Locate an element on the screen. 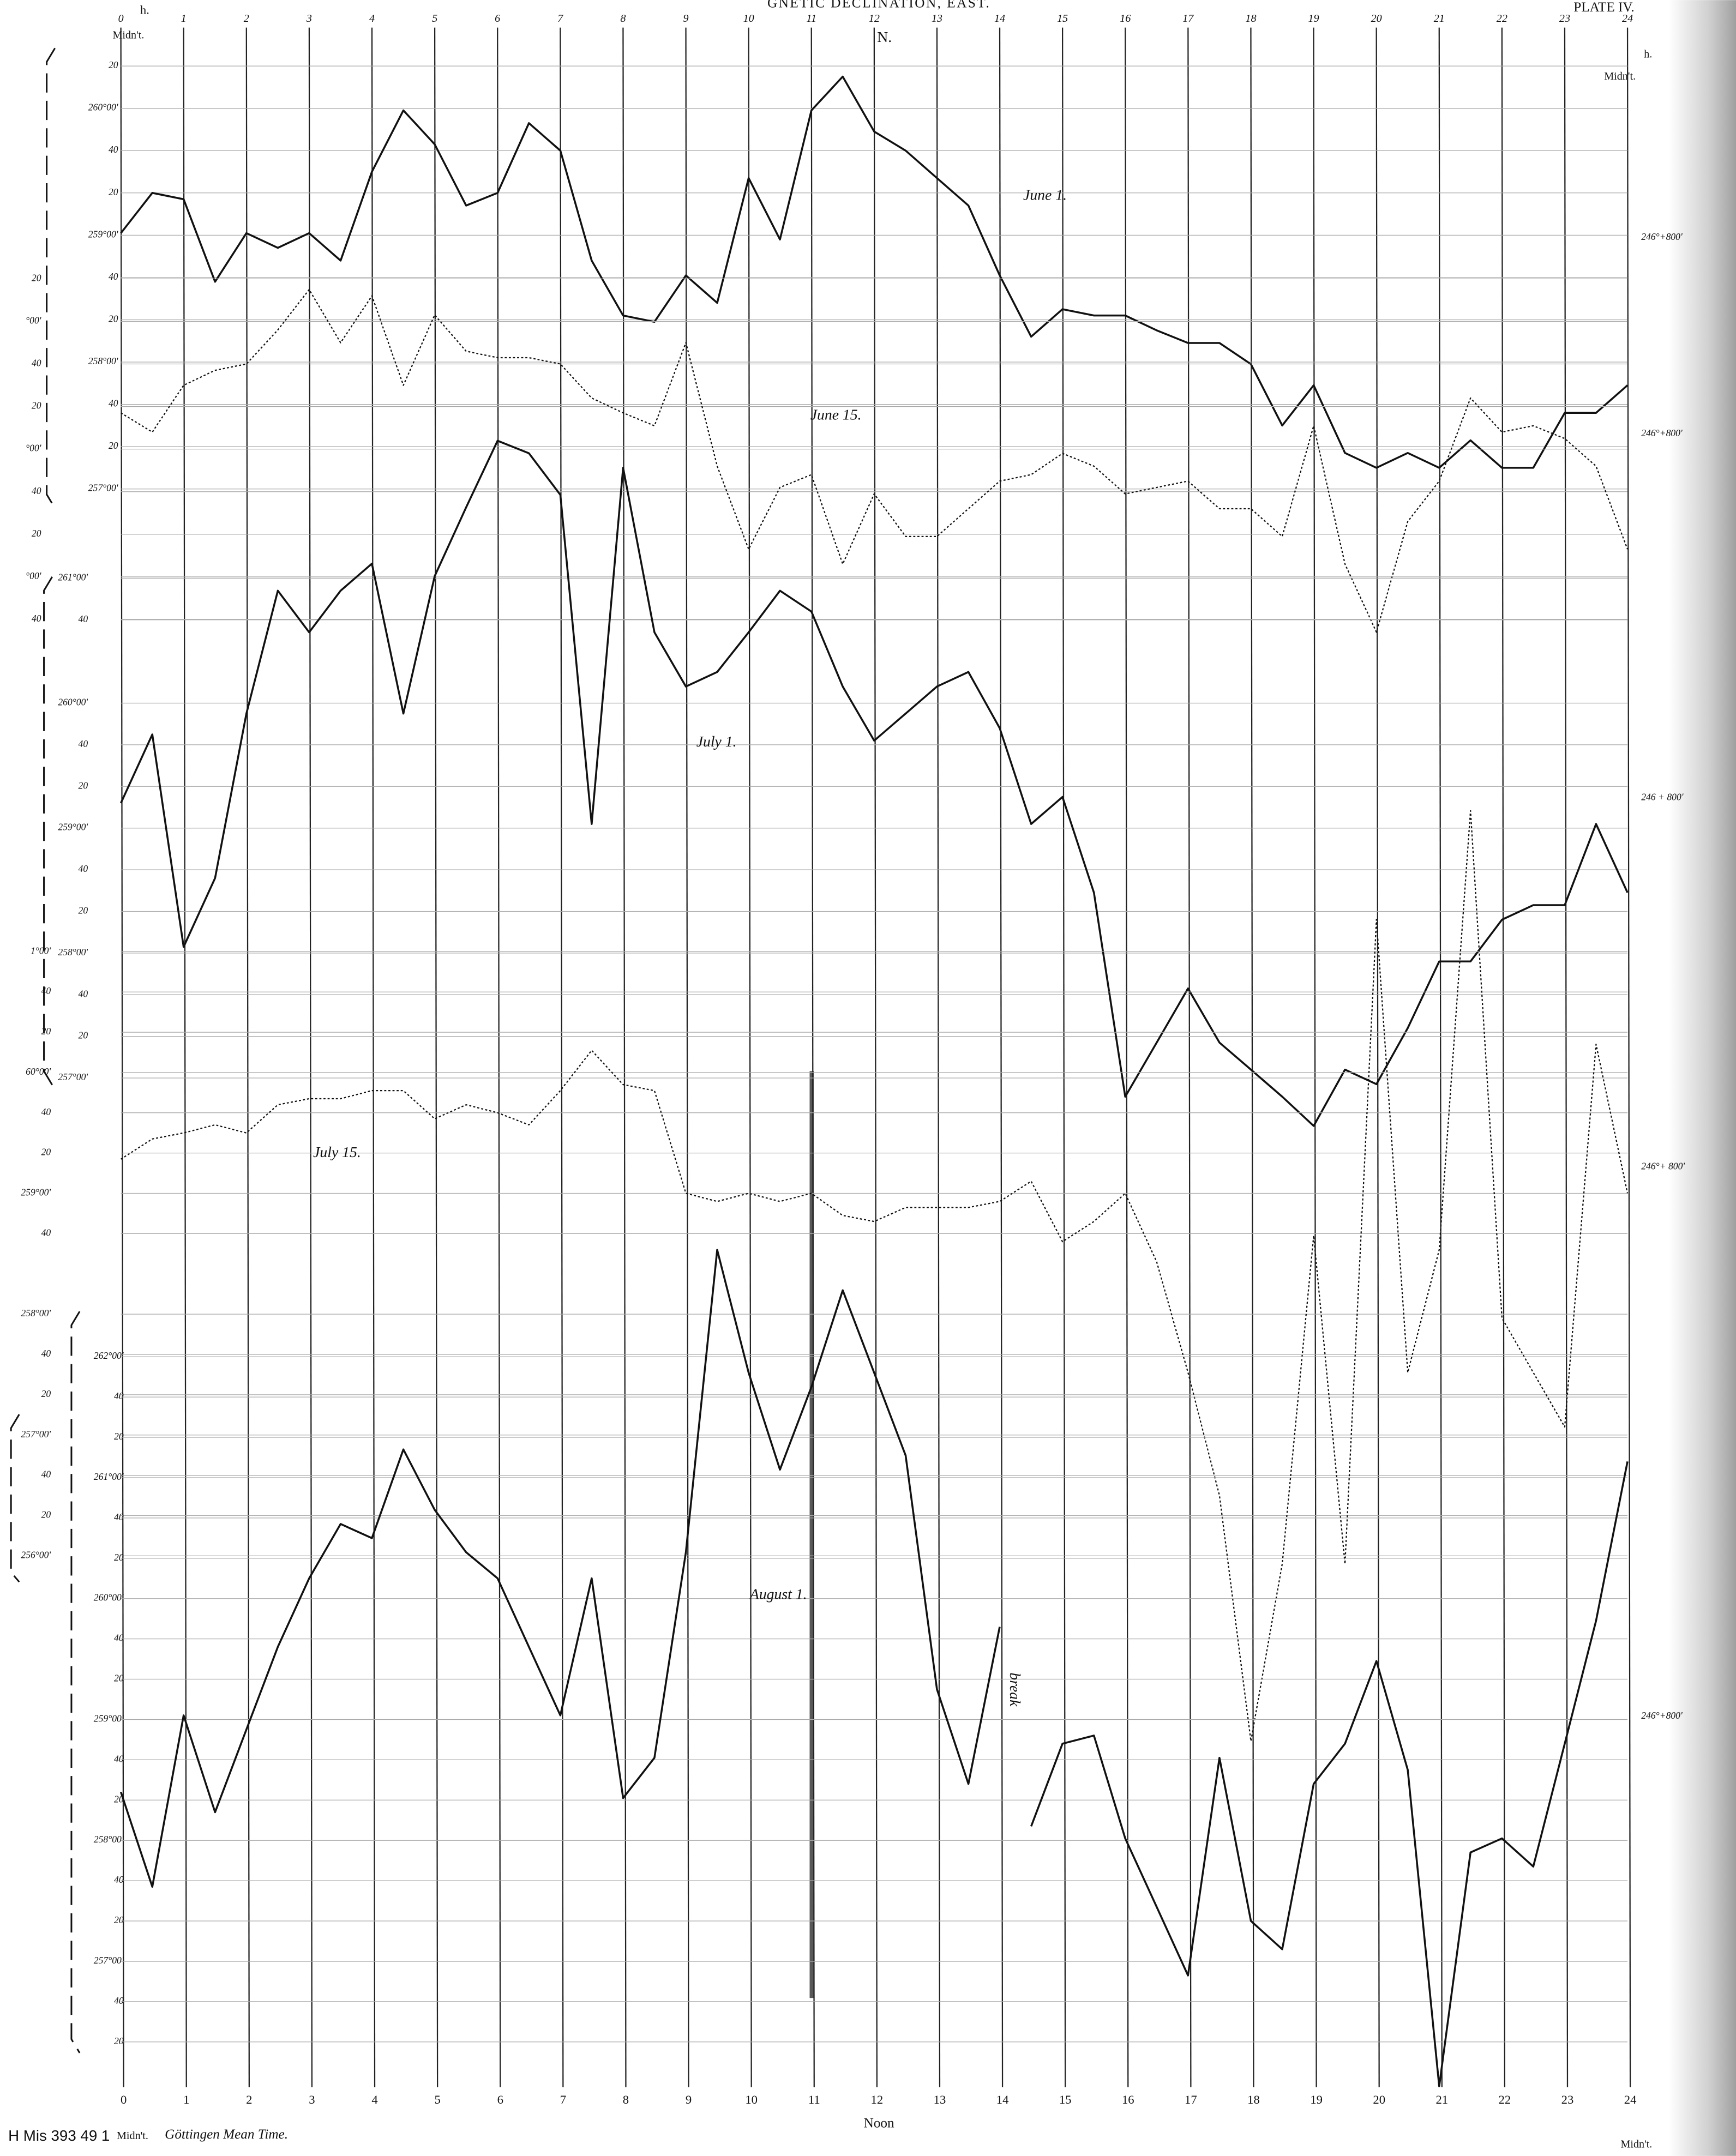  hour-unit: h. is located at coordinates (144, 10).